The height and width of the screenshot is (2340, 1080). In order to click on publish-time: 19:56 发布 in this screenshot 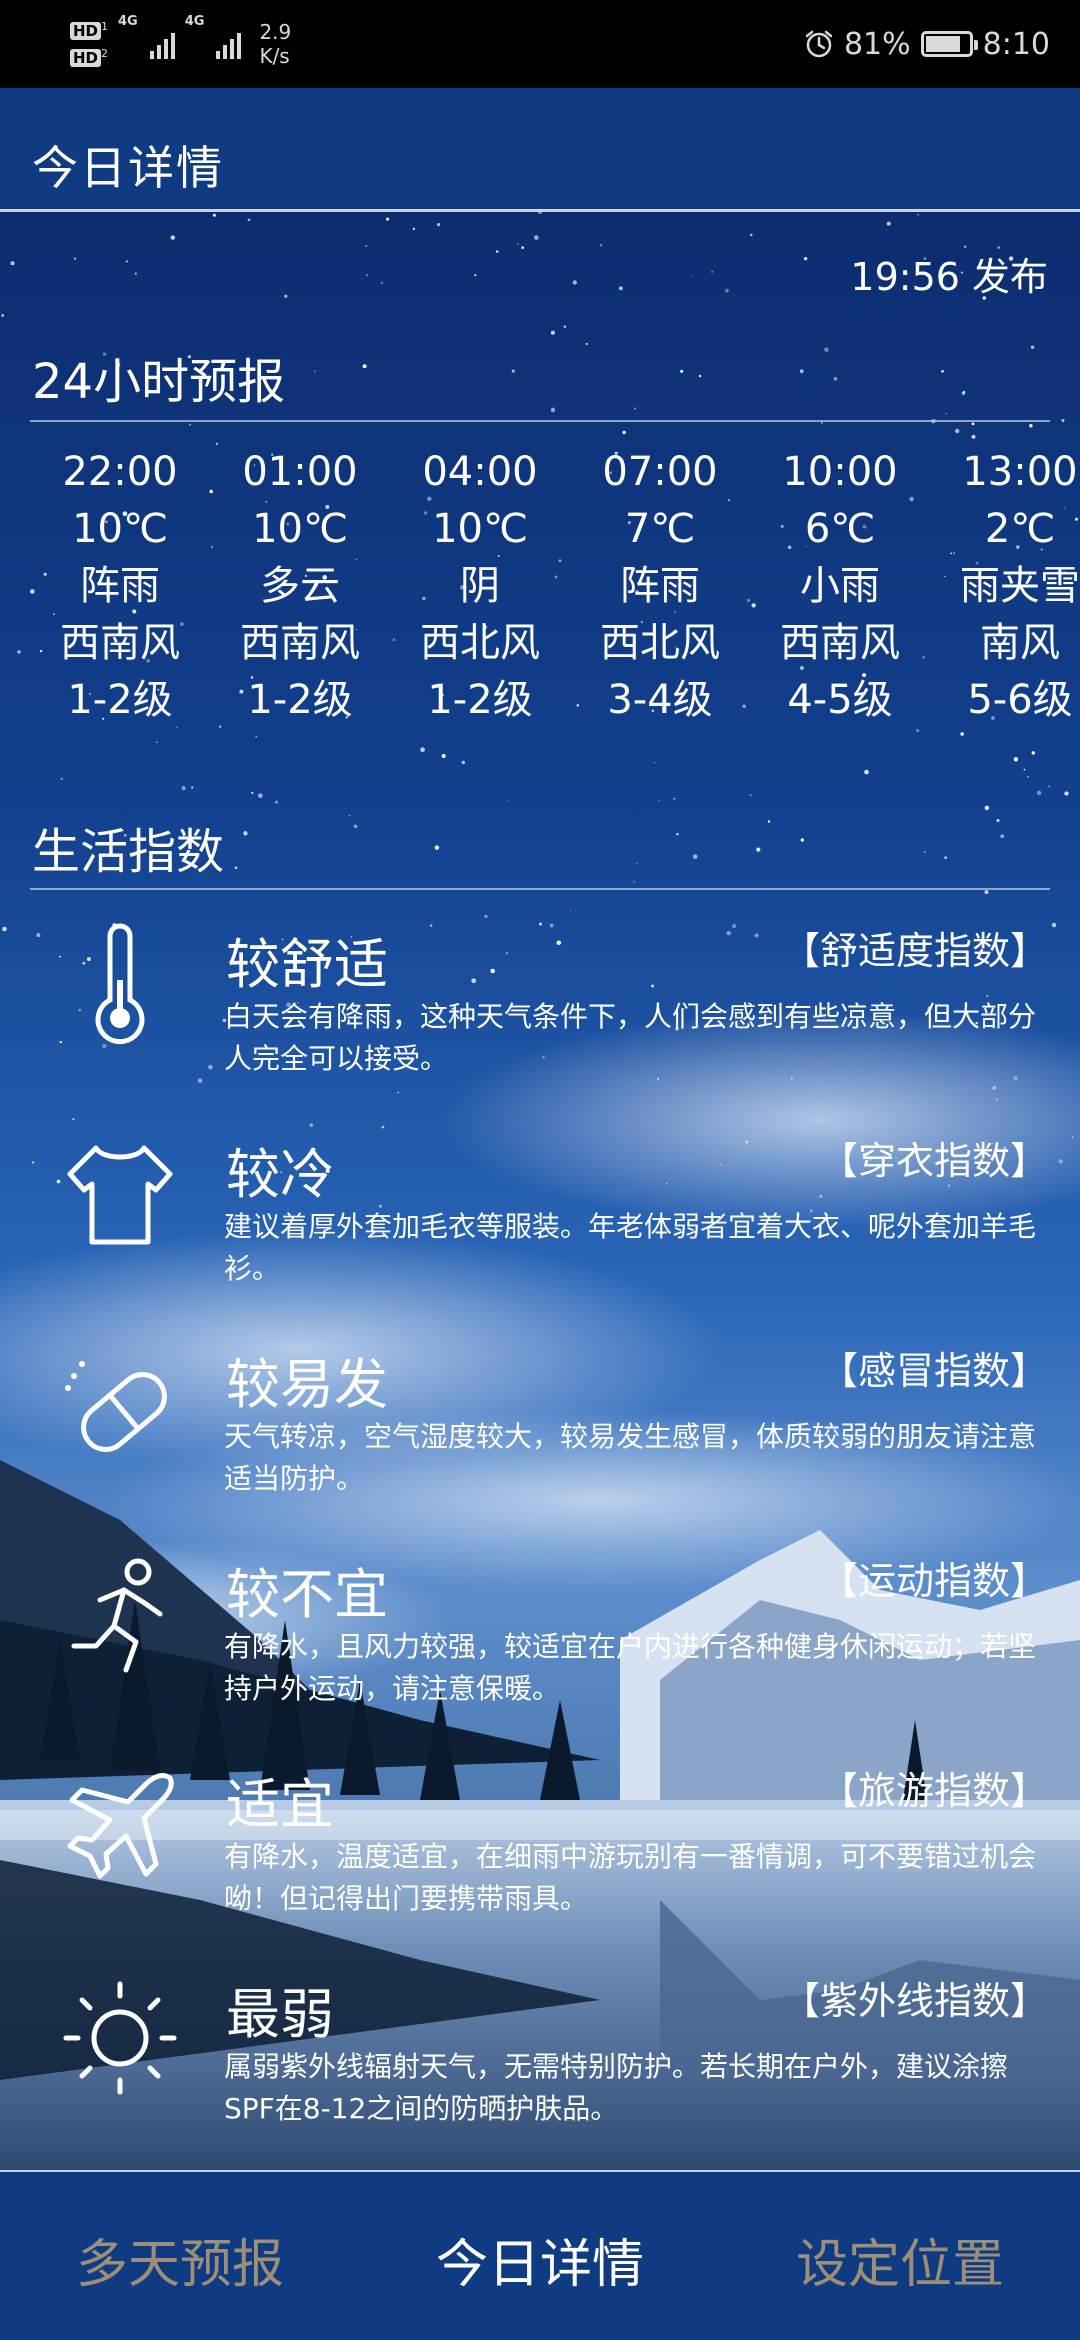, I will do `click(949, 277)`.